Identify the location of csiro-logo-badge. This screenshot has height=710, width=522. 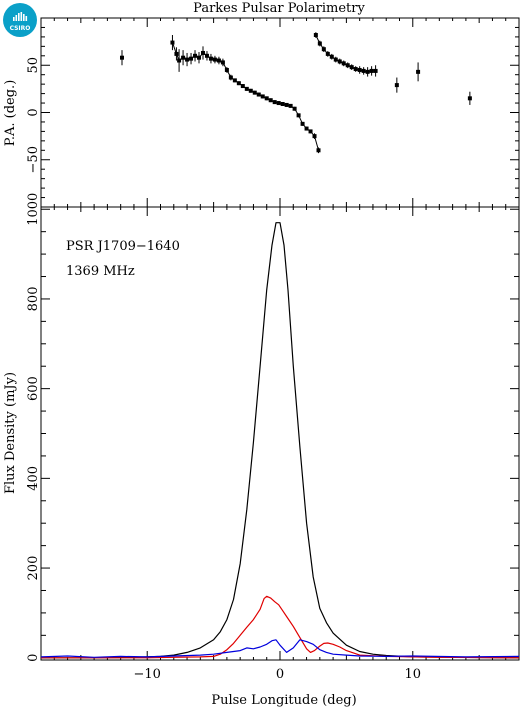
(20, 20).